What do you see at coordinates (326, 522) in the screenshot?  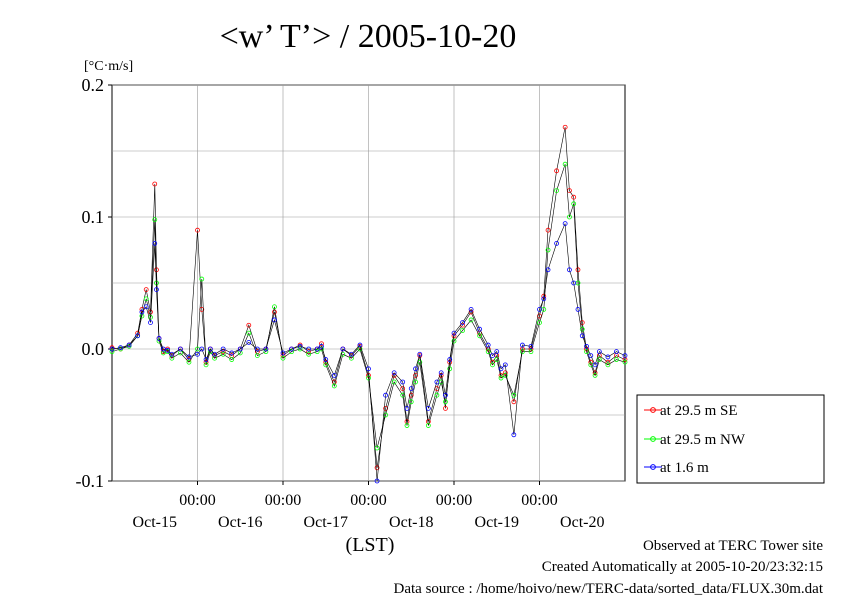 I see `x-day-tick-label: Oct-17` at bounding box center [326, 522].